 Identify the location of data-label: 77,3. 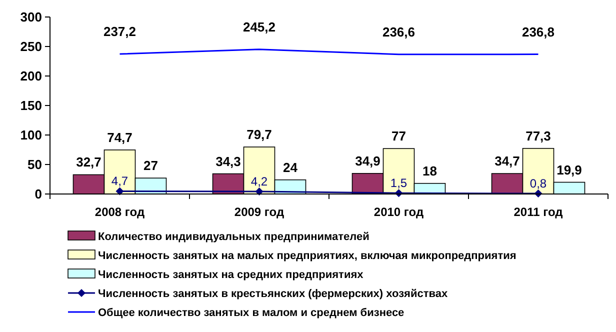
(538, 136).